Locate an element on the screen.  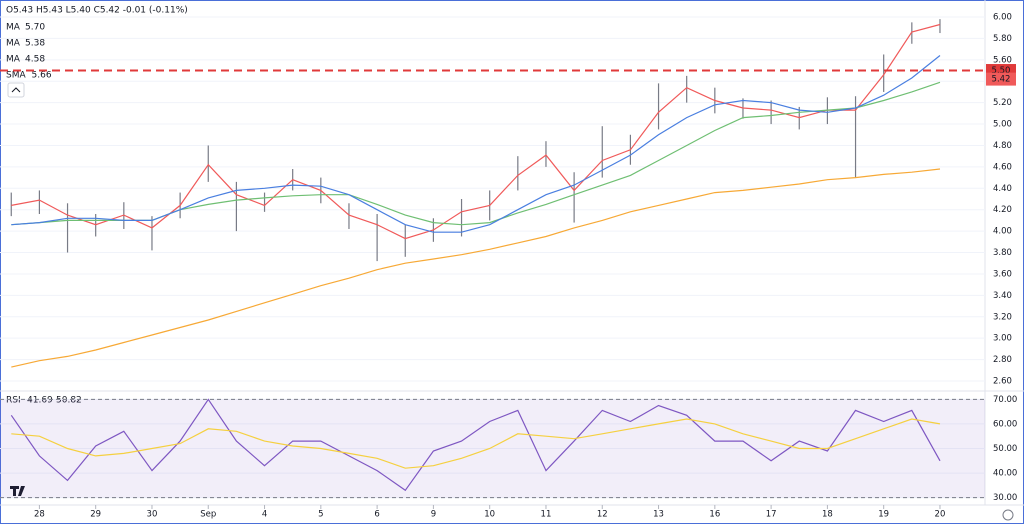
y-tick-label: 5.20 is located at coordinates (1002, 103).